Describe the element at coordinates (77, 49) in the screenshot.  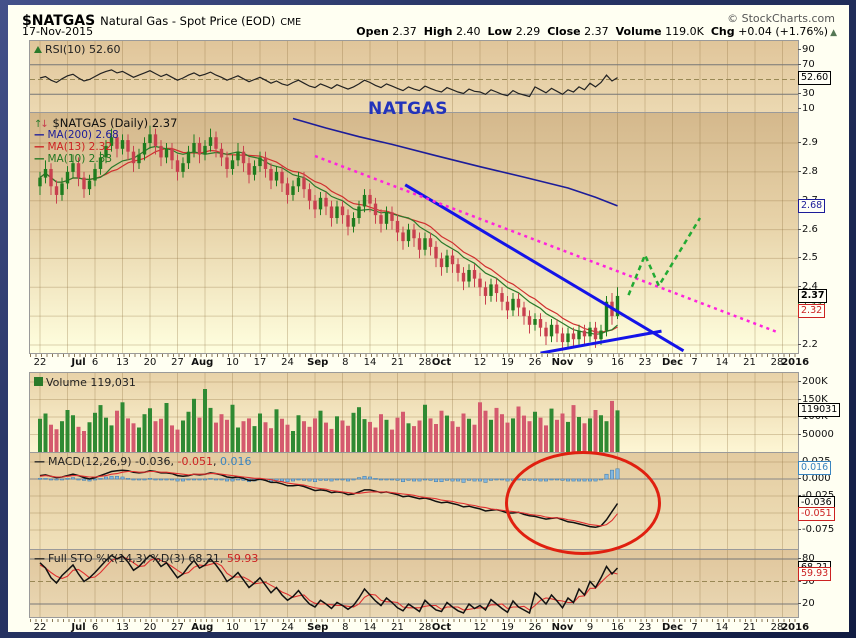
I see `rsi-legend: RSI(10) 52.60` at that location.